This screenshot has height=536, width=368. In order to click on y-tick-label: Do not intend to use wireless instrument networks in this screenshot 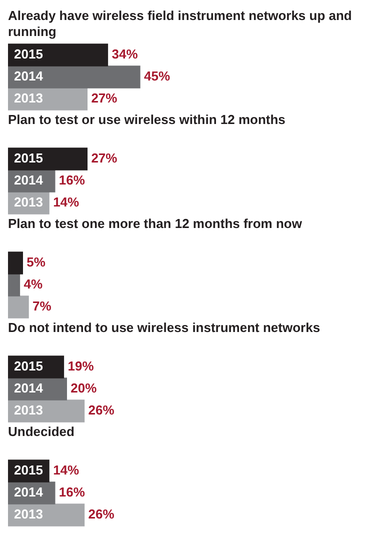, I will do `click(164, 328)`.